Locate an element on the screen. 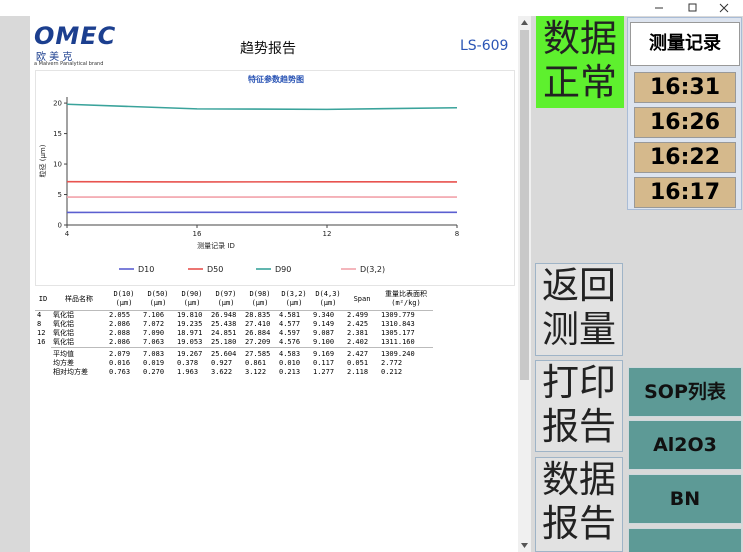 The image size is (743, 552). cell: 4.577 is located at coordinates (290, 324).